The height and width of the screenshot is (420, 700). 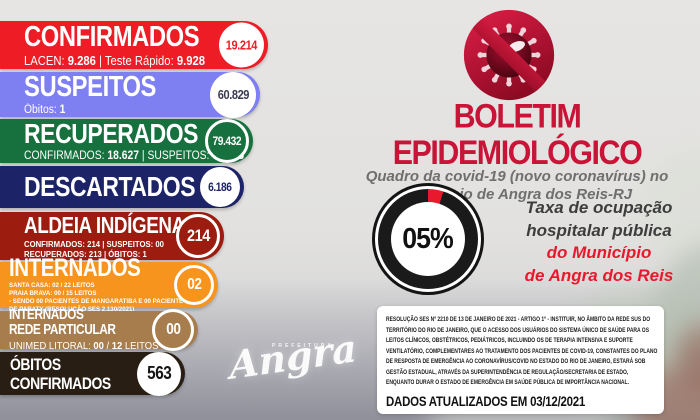 What do you see at coordinates (517, 134) in the screenshot?
I see `page-title: BOLETIM EPIDEMIOLÓGICO` at bounding box center [517, 134].